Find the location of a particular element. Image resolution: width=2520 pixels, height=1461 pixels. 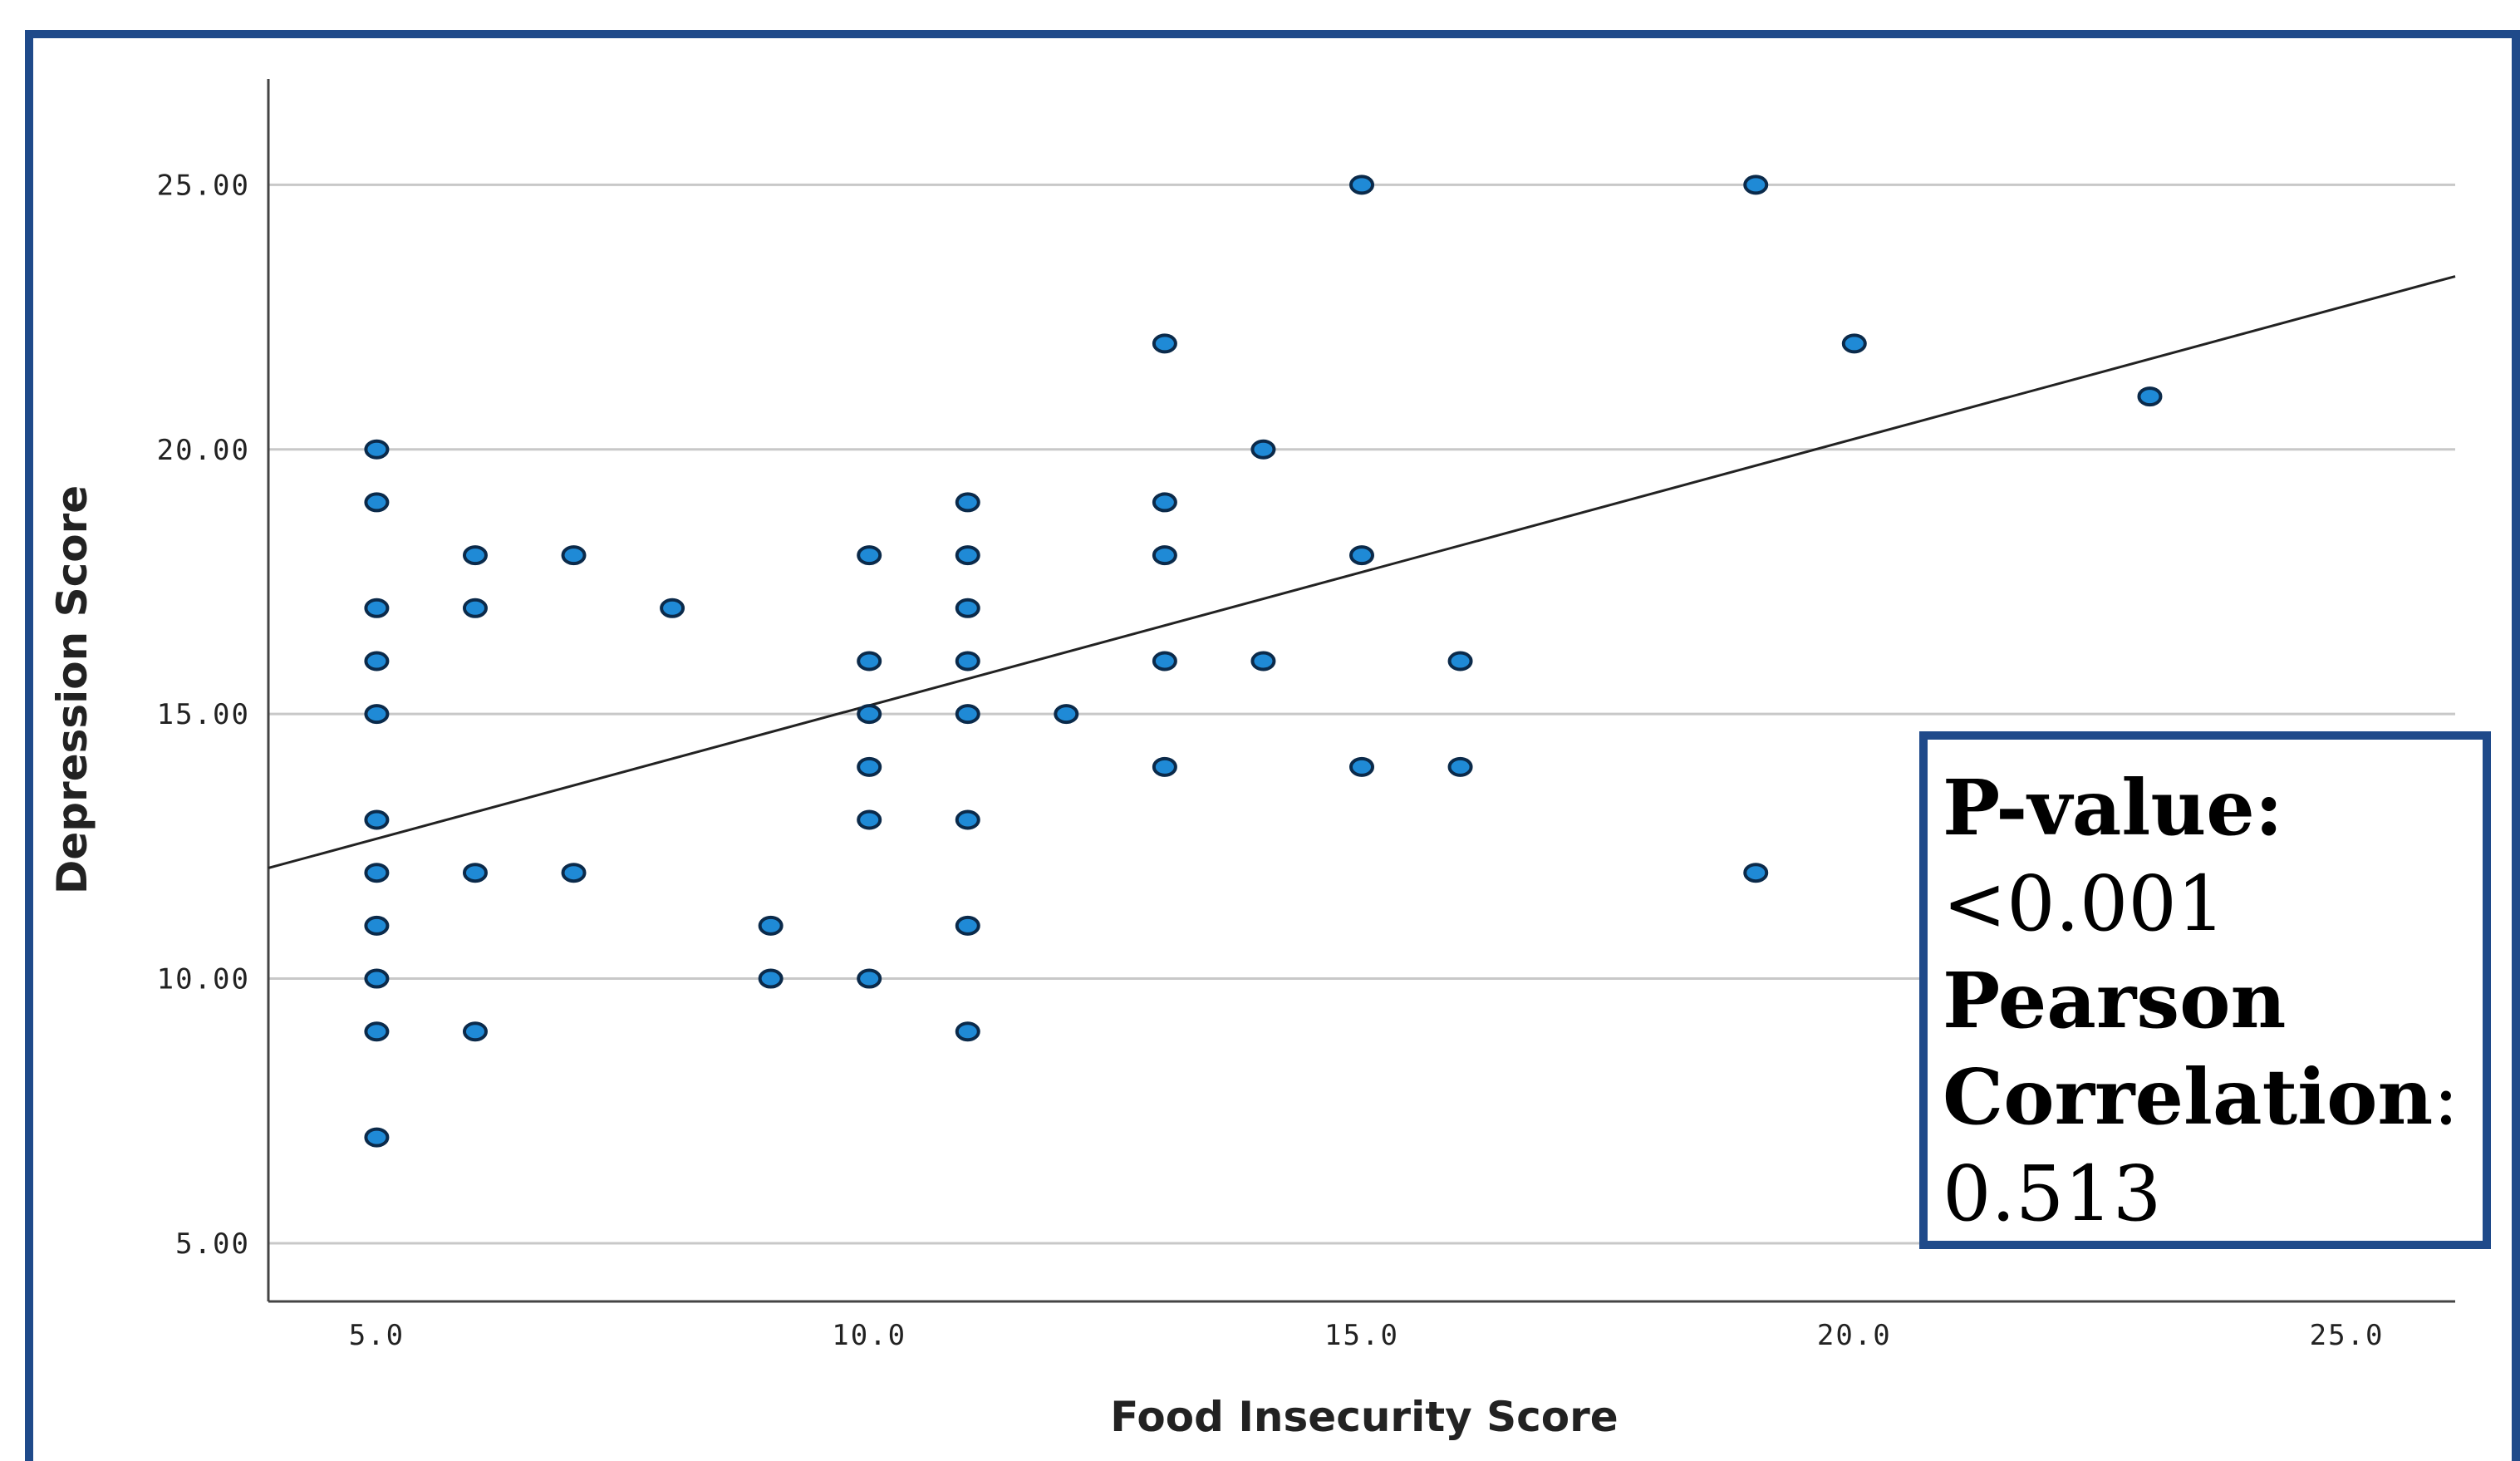

correlation-value: 0.513 is located at coordinates (2052, 1193).